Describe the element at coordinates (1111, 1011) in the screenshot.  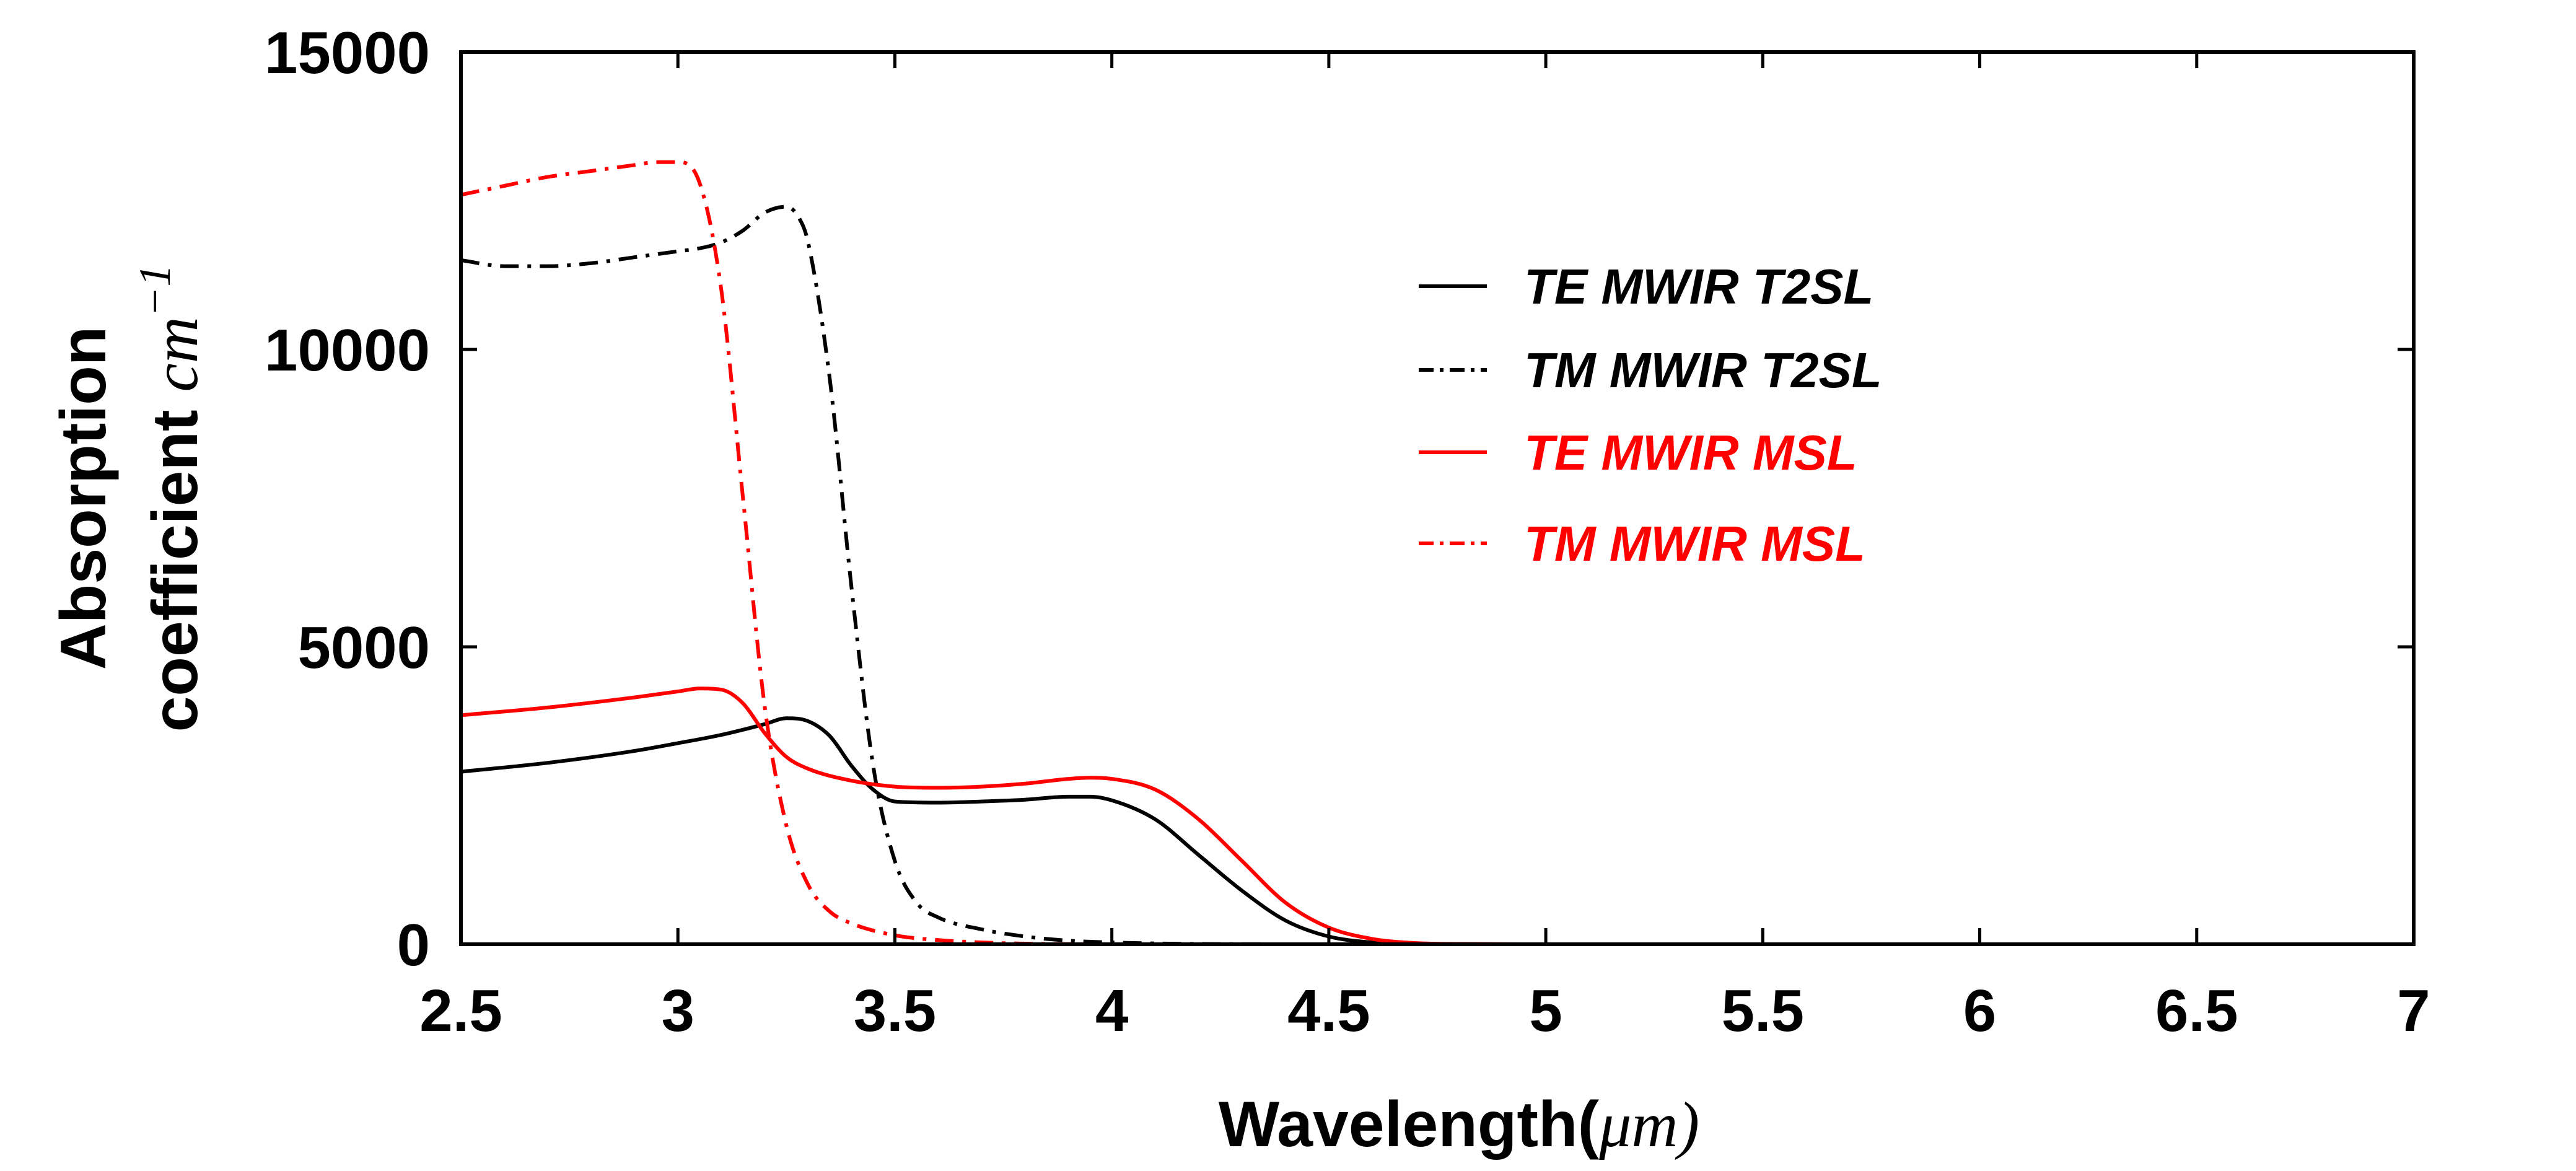
I see `x-tick-label: 4` at that location.